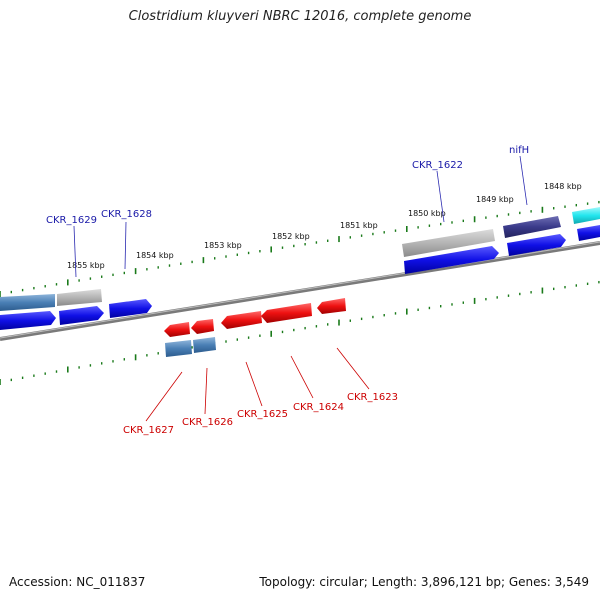  Describe the element at coordinates (372, 397) in the screenshot. I see `gene-label-ckr-1623: CKR_1623` at that location.